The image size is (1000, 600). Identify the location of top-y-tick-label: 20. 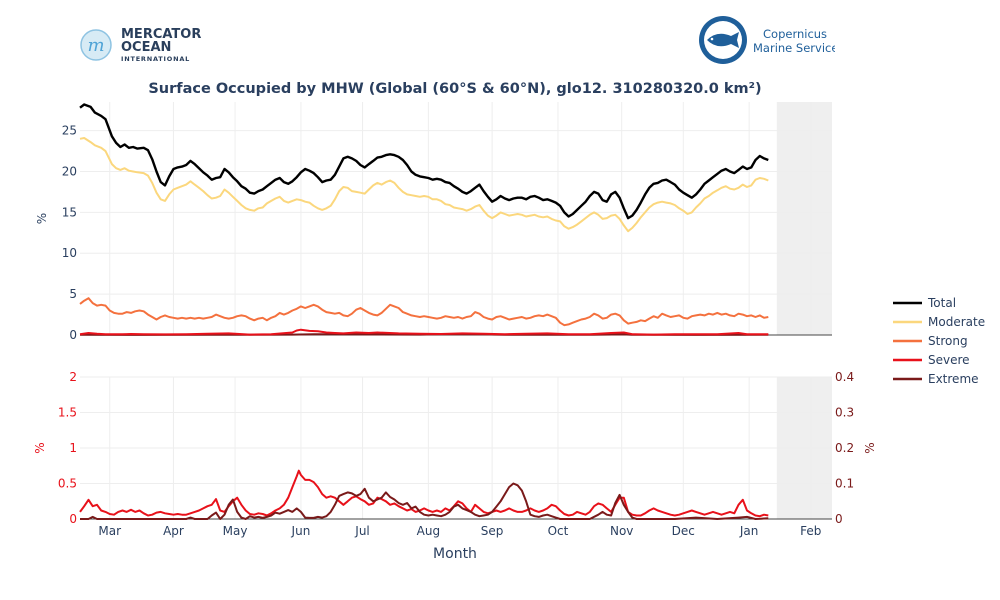
(69, 171).